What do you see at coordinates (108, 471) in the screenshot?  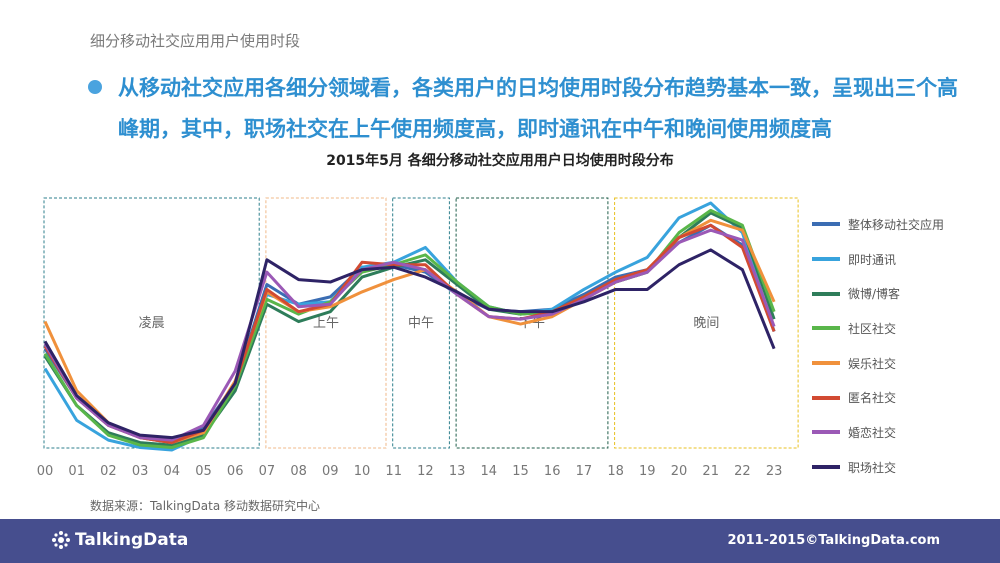 I see `x-tick-label: 02` at bounding box center [108, 471].